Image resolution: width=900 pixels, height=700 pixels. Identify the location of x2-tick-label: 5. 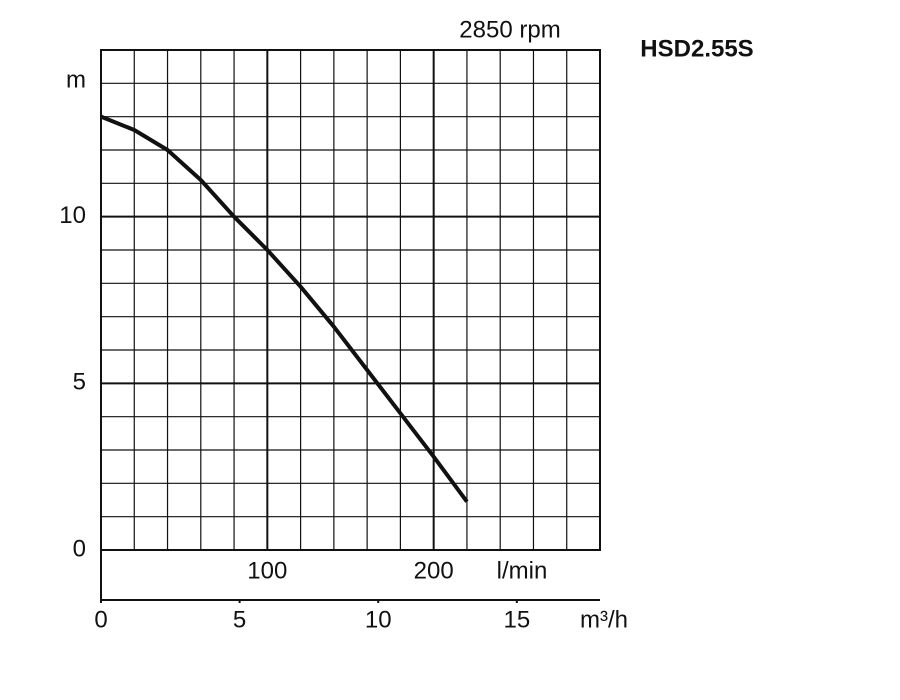
(239, 619).